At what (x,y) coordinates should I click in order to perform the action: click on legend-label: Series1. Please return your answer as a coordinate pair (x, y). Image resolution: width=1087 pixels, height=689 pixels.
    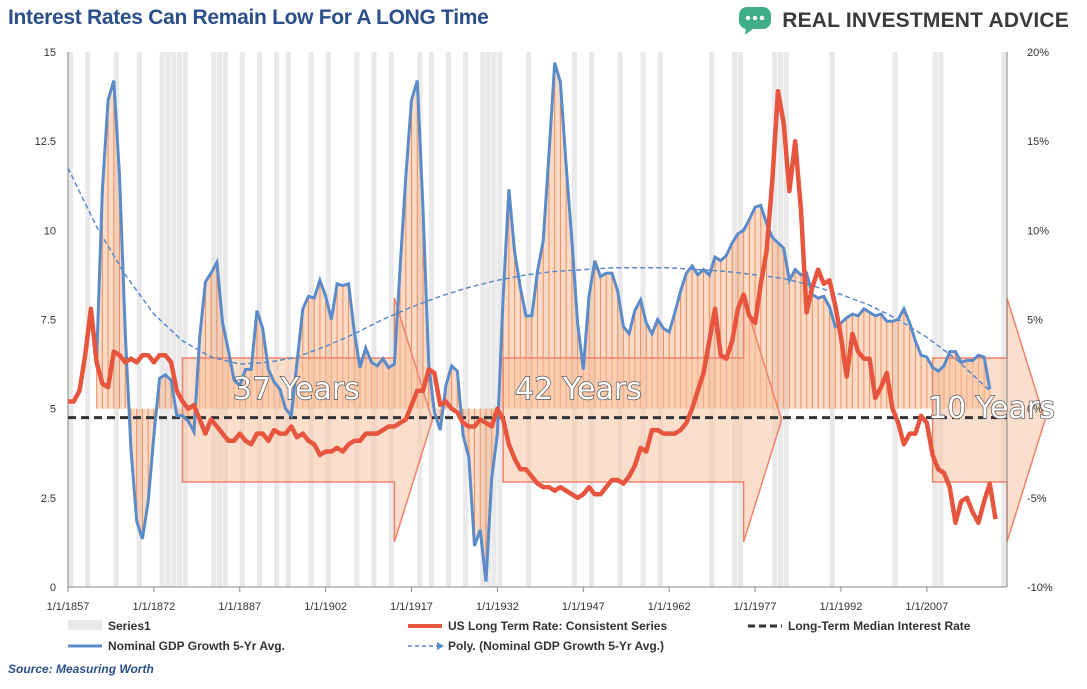
    Looking at the image, I should click on (129, 626).